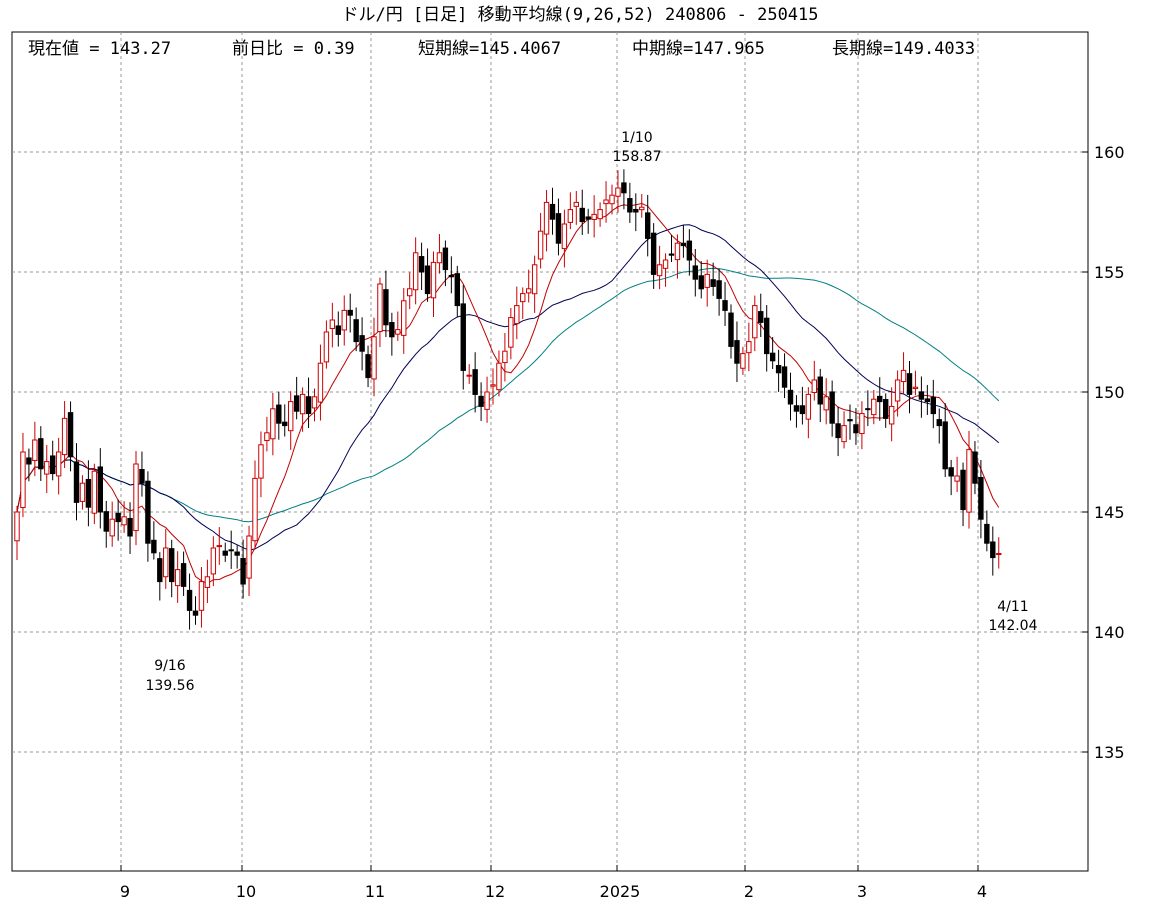 The height and width of the screenshot is (906, 1171). What do you see at coordinates (489, 49) in the screenshot?
I see `stat-2: 短期線=145.4067` at bounding box center [489, 49].